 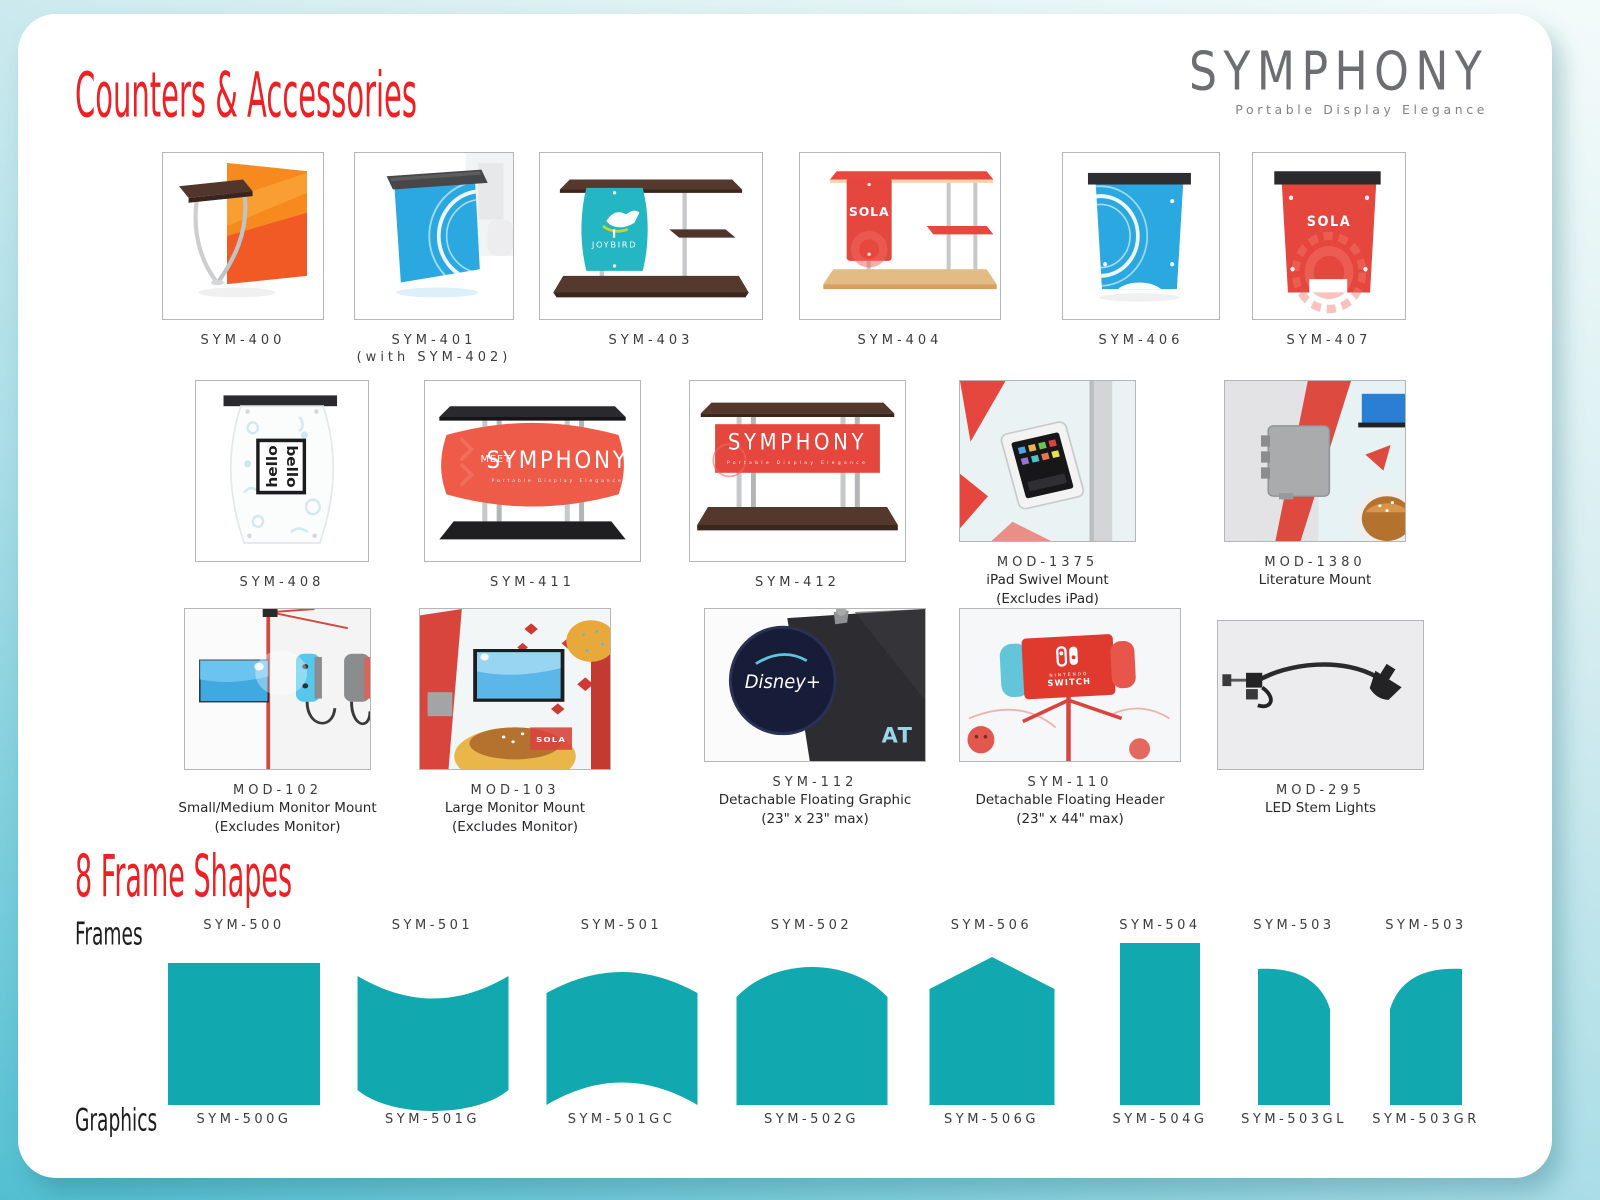 What do you see at coordinates (244, 1119) in the screenshot?
I see `graphic-code: SYM-500G` at bounding box center [244, 1119].